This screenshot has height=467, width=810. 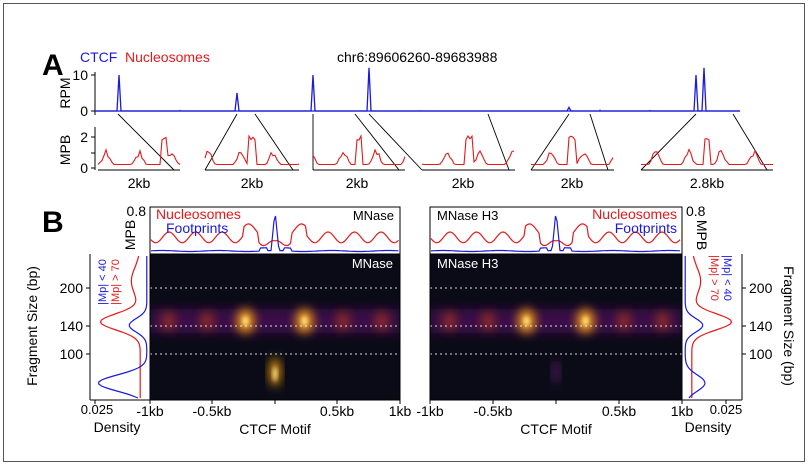 I want to click on right-density-label: Density, so click(x=708, y=427).